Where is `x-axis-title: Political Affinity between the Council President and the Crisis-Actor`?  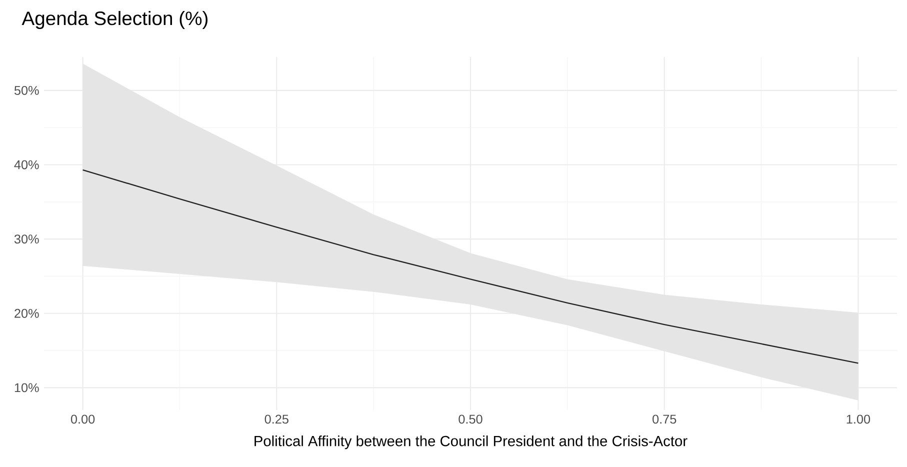
x-axis-title: Political Affinity between the Council President and the Crisis-Actor is located at coordinates (471, 442).